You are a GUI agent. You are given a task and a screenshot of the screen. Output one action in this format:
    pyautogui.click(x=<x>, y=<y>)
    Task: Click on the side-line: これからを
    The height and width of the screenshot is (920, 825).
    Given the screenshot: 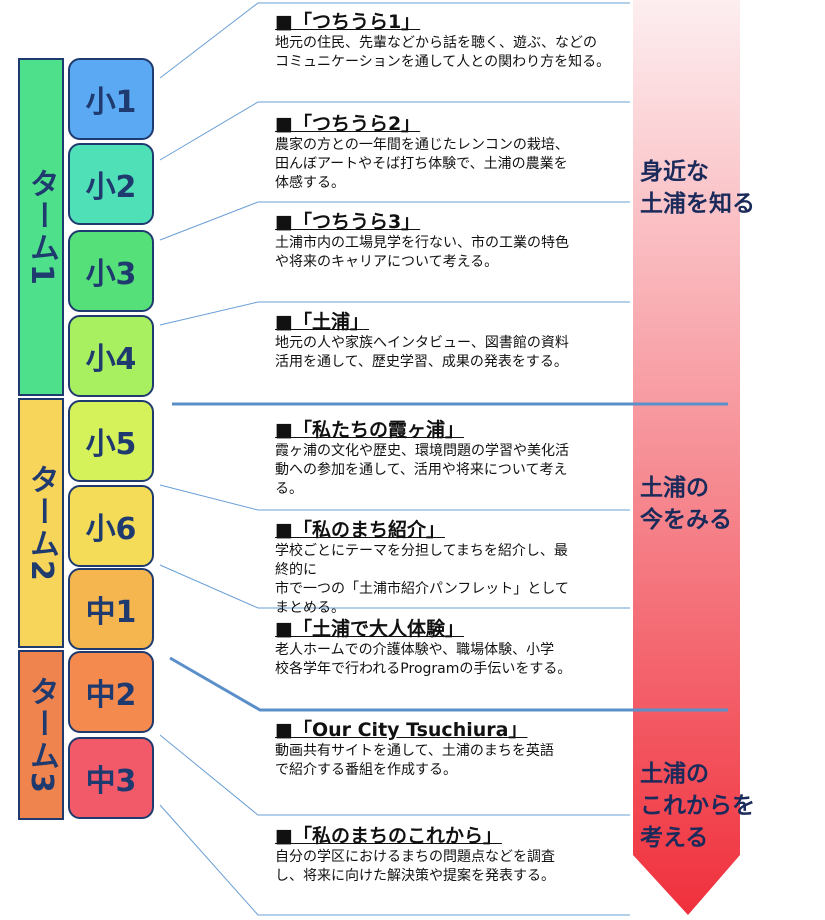 What is the action you would take?
    pyautogui.click(x=697, y=806)
    